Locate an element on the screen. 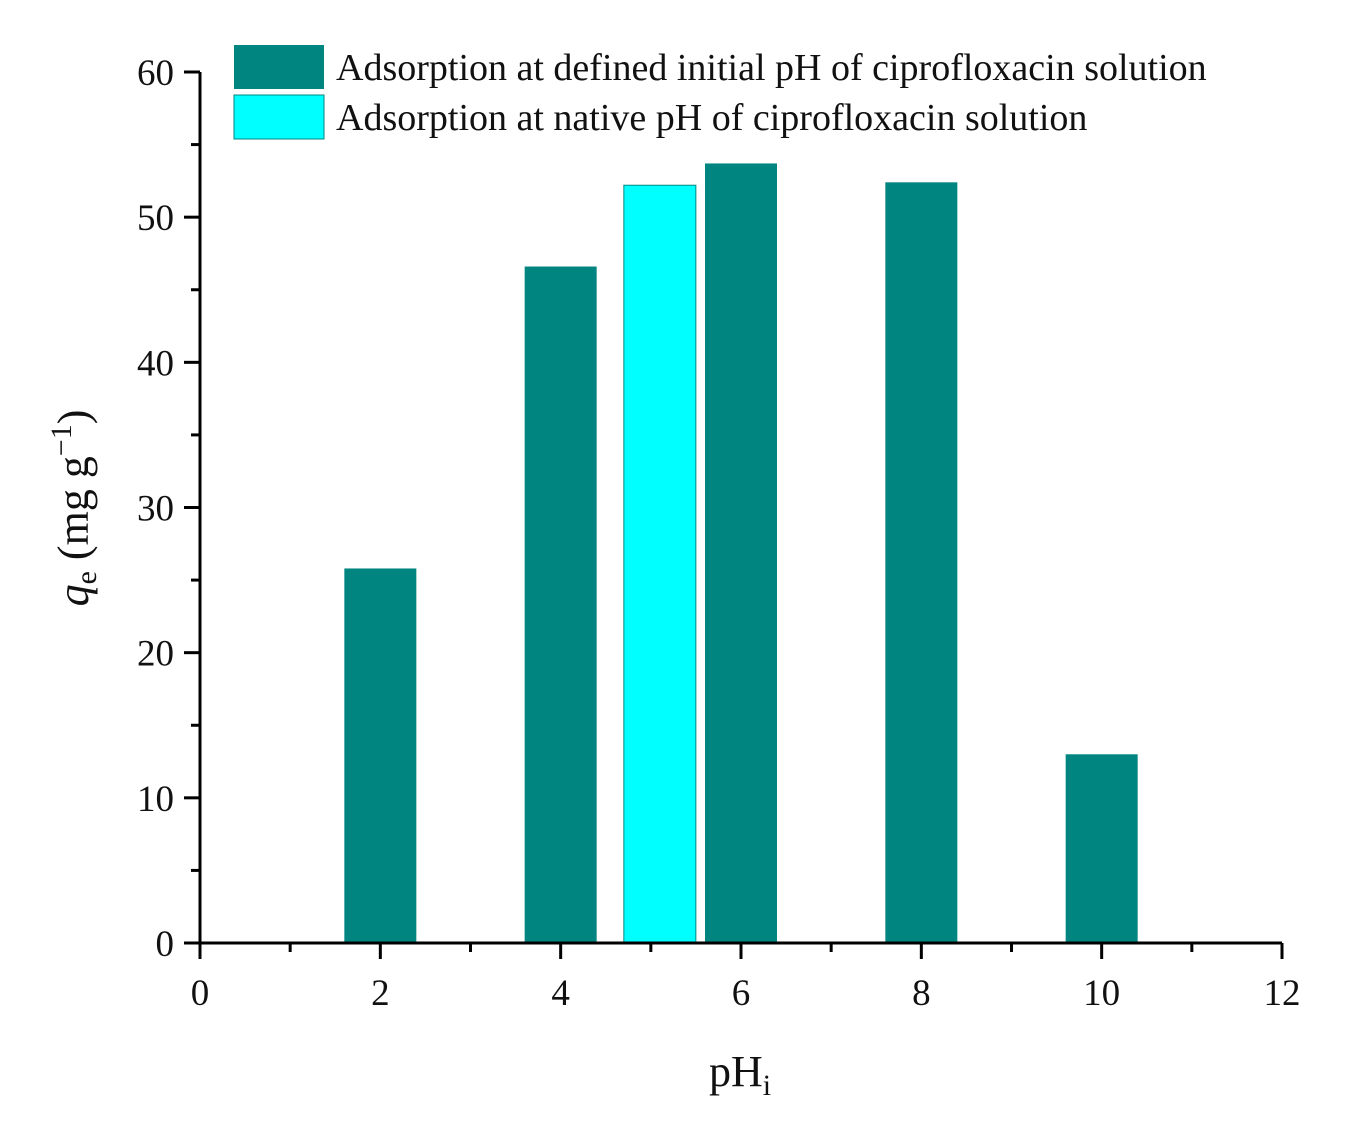 This screenshot has width=1345, height=1121. y-tick-label: 50 is located at coordinates (155, 218).